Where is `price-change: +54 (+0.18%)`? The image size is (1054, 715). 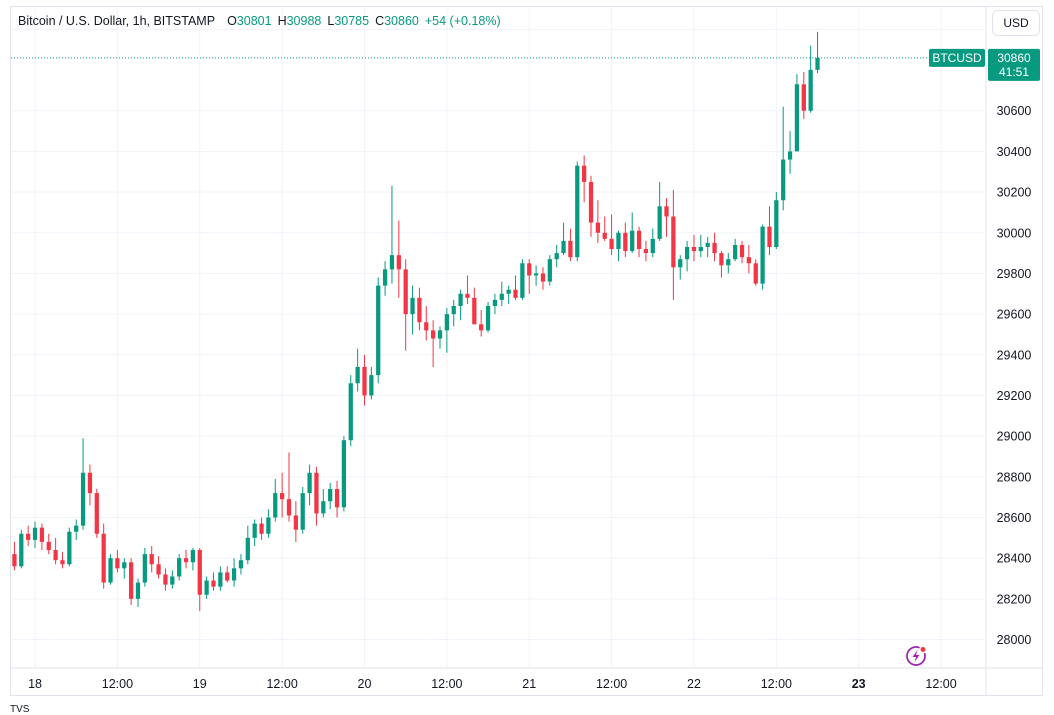 price-change: +54 (+0.18%) is located at coordinates (462, 21).